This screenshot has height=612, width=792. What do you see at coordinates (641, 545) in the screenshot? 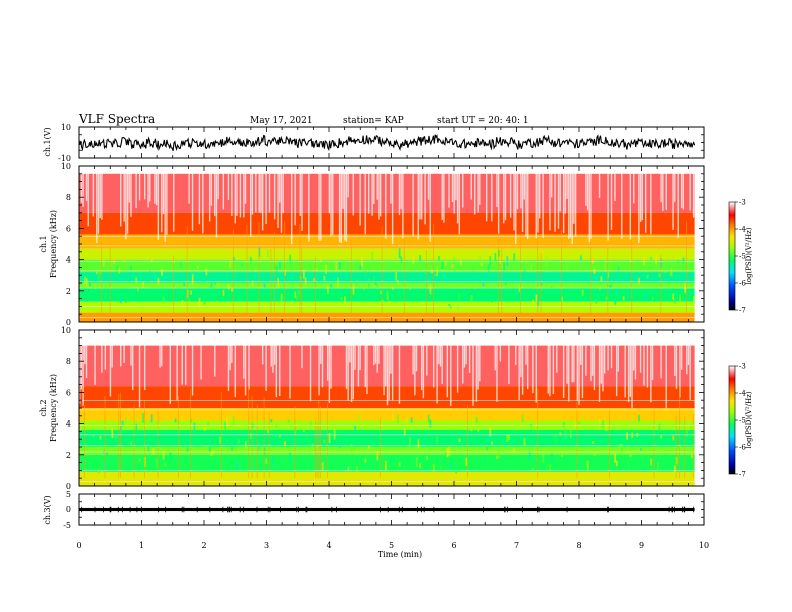
I see `x-tick-label: 9` at bounding box center [641, 545].